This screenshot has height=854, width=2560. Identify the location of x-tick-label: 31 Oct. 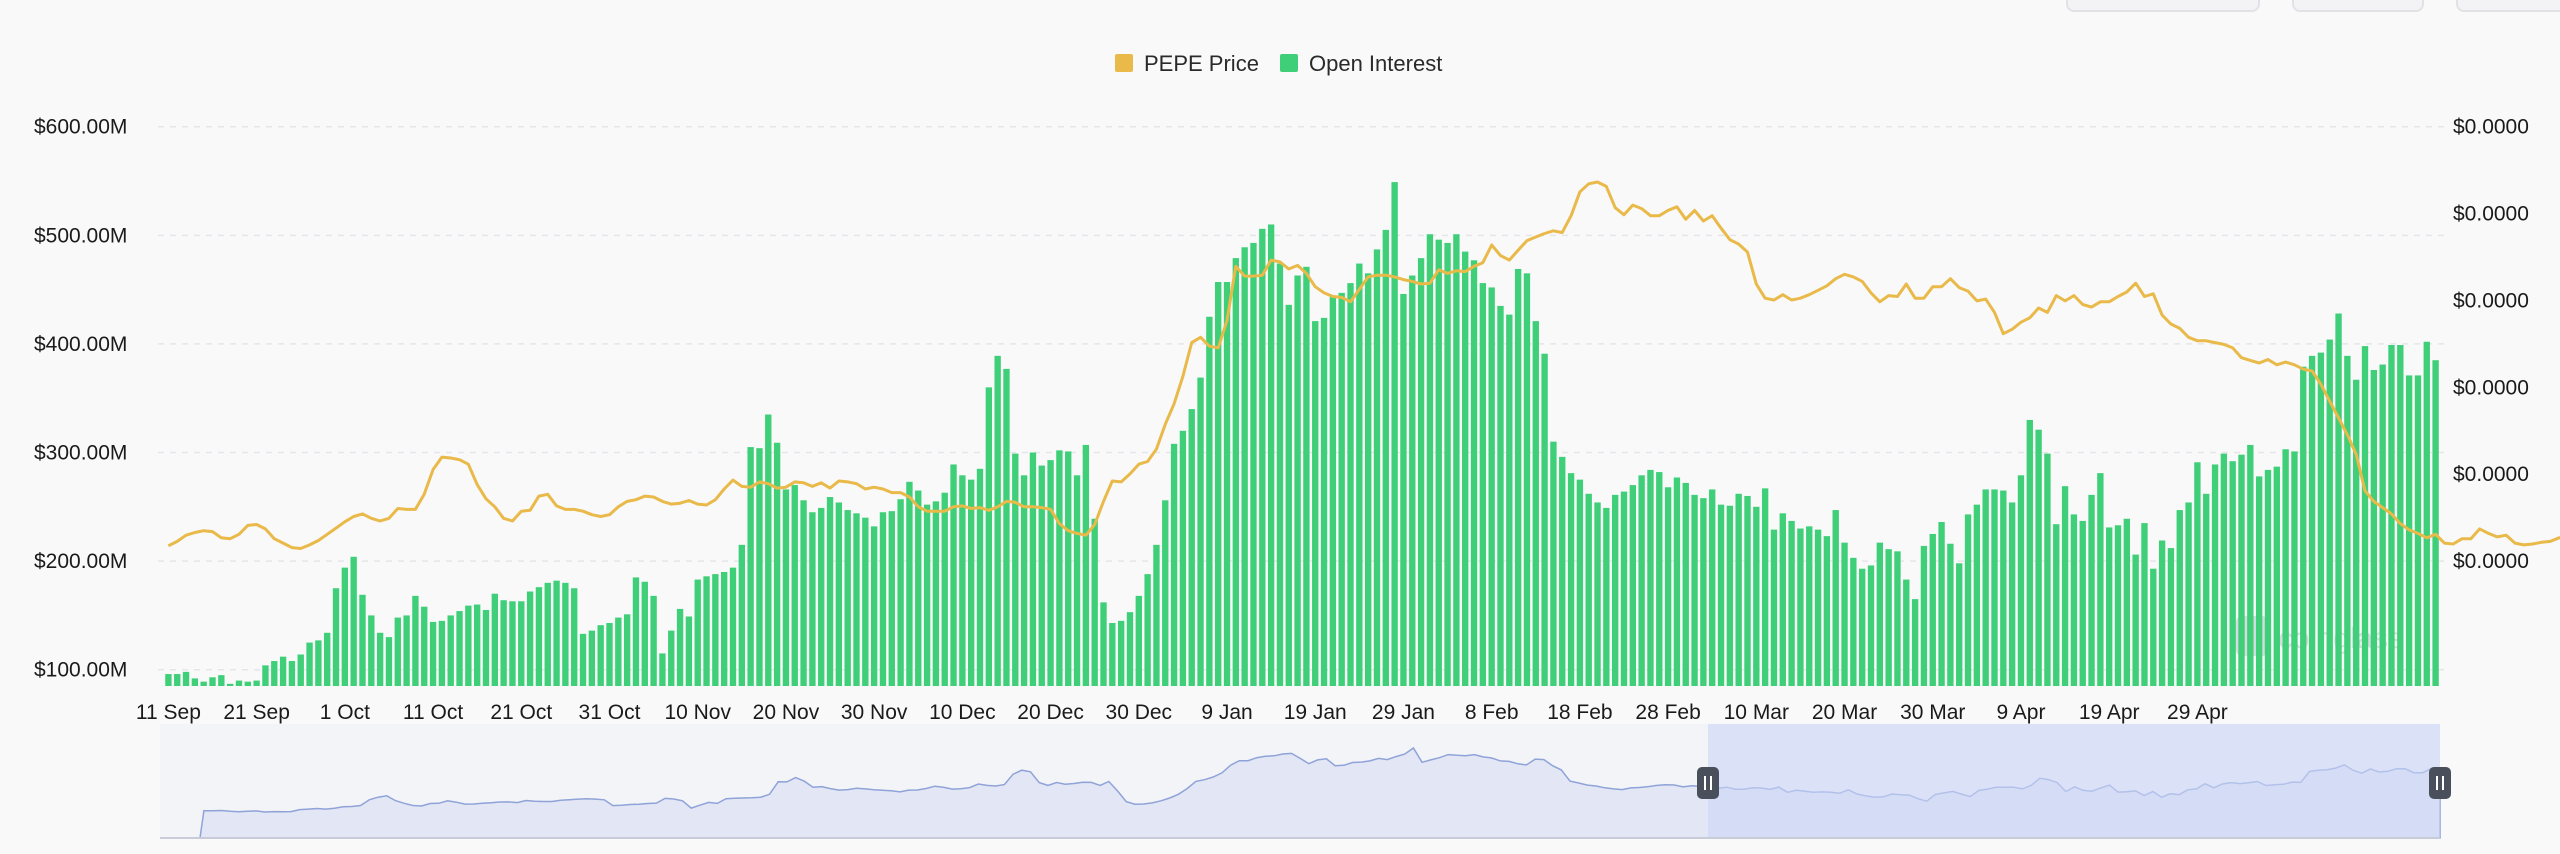
(610, 712).